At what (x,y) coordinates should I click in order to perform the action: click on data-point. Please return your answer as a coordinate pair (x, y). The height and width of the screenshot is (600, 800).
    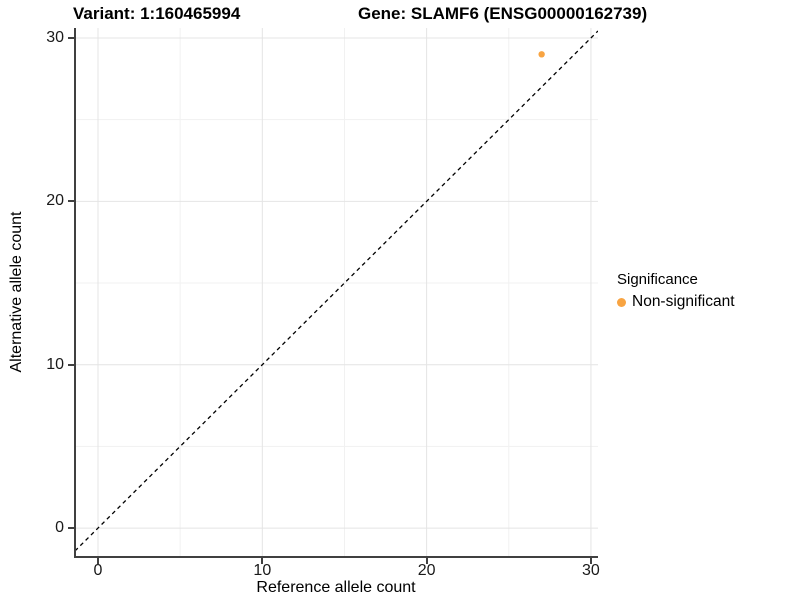
    Looking at the image, I should click on (541, 54).